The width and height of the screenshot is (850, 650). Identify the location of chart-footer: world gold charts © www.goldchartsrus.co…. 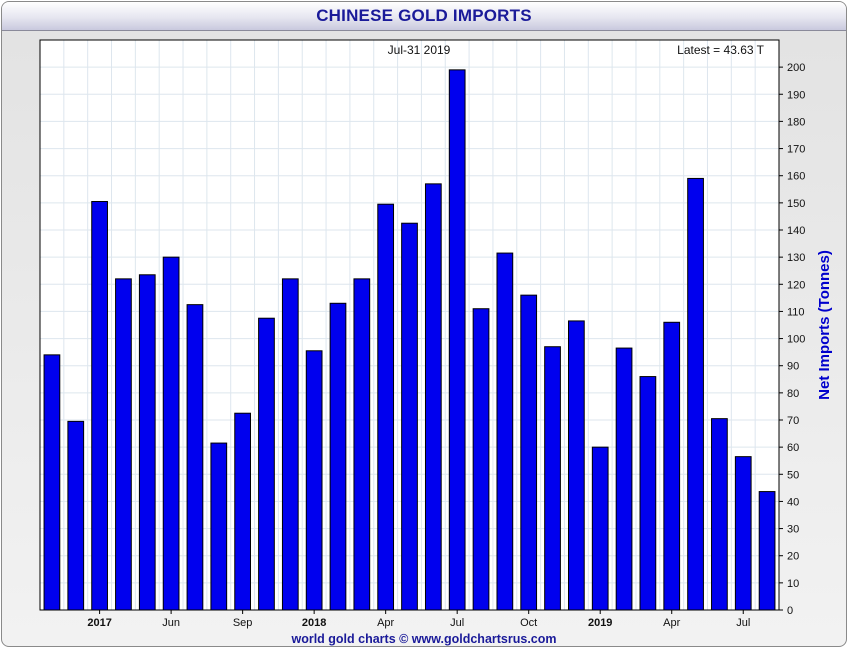
(424, 639).